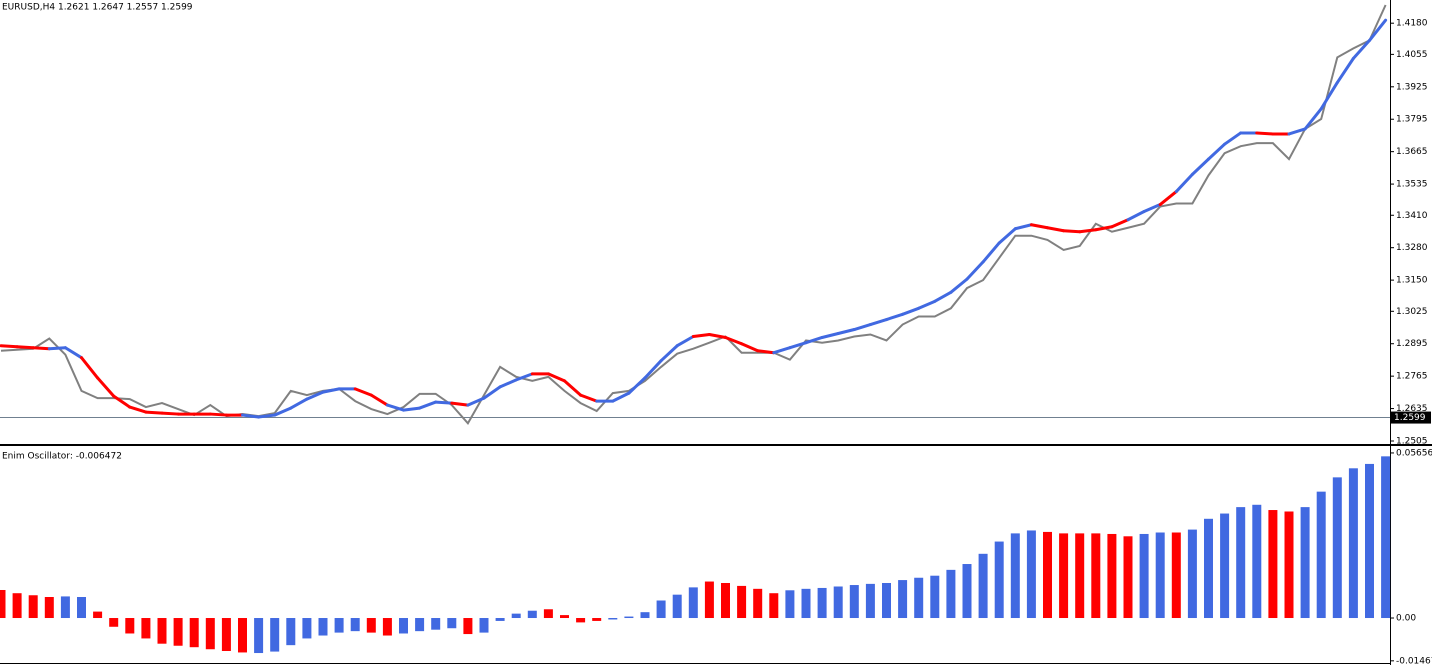 This screenshot has height=665, width=1432. I want to click on y-tick-label: 1.3665, so click(1412, 152).